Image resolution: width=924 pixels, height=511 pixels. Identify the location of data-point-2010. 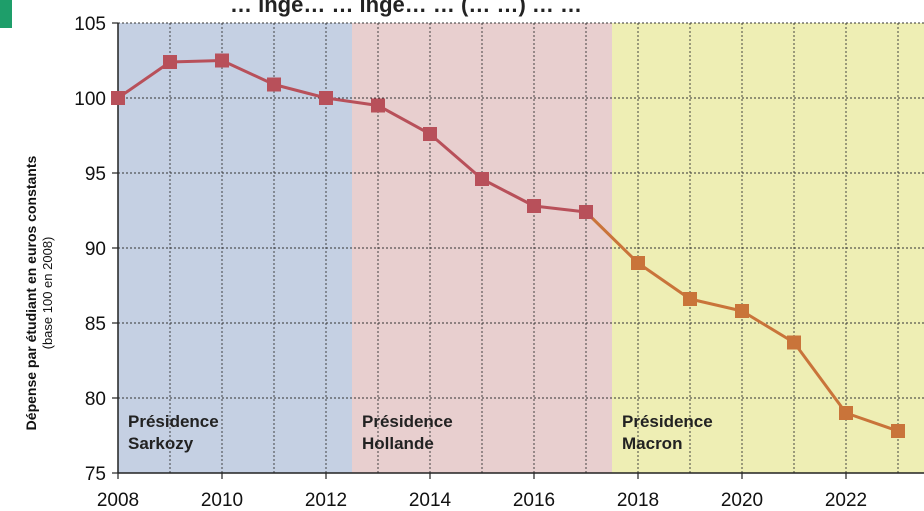
(222, 60).